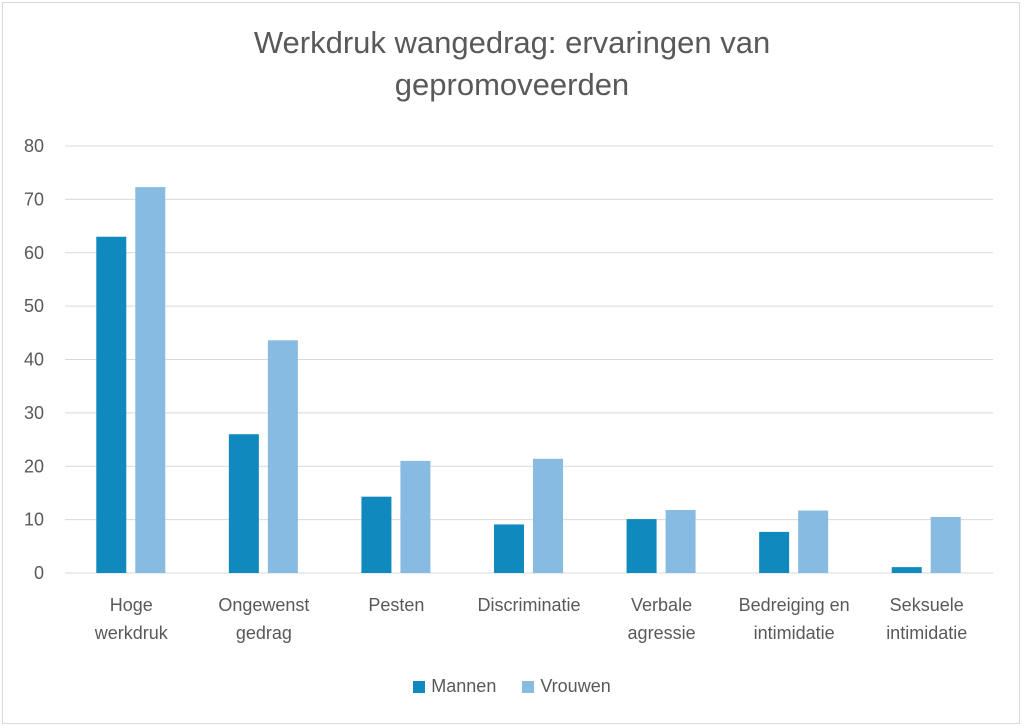  Describe the element at coordinates (512, 84) in the screenshot. I see `title-line-2: gepromoveerden` at that location.